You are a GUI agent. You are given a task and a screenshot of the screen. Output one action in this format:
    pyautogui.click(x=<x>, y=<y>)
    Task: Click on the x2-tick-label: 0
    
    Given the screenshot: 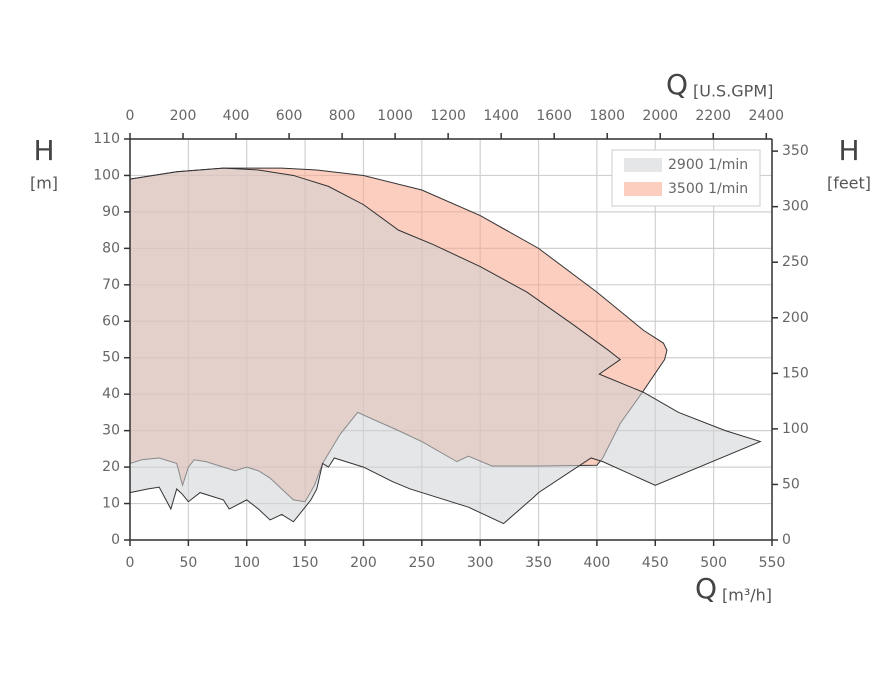 What is the action you would take?
    pyautogui.click(x=130, y=116)
    